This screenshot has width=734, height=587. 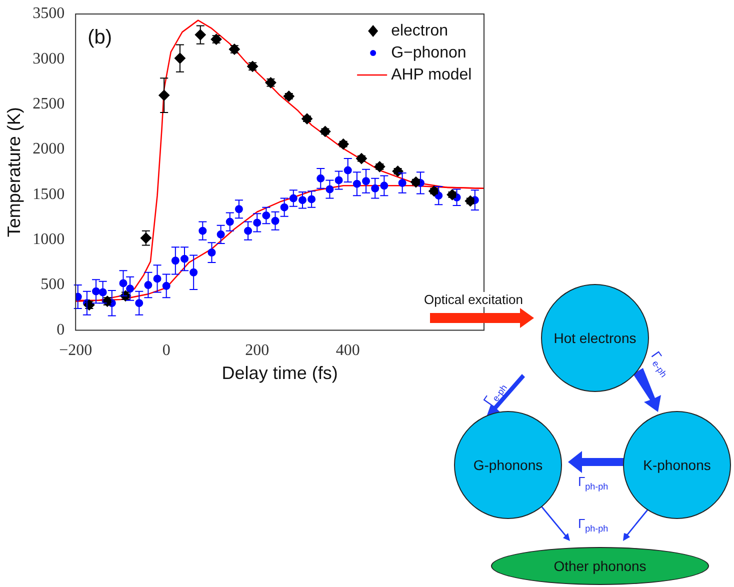 What do you see at coordinates (473, 299) in the screenshot?
I see `annotation: Optical excitation` at bounding box center [473, 299].